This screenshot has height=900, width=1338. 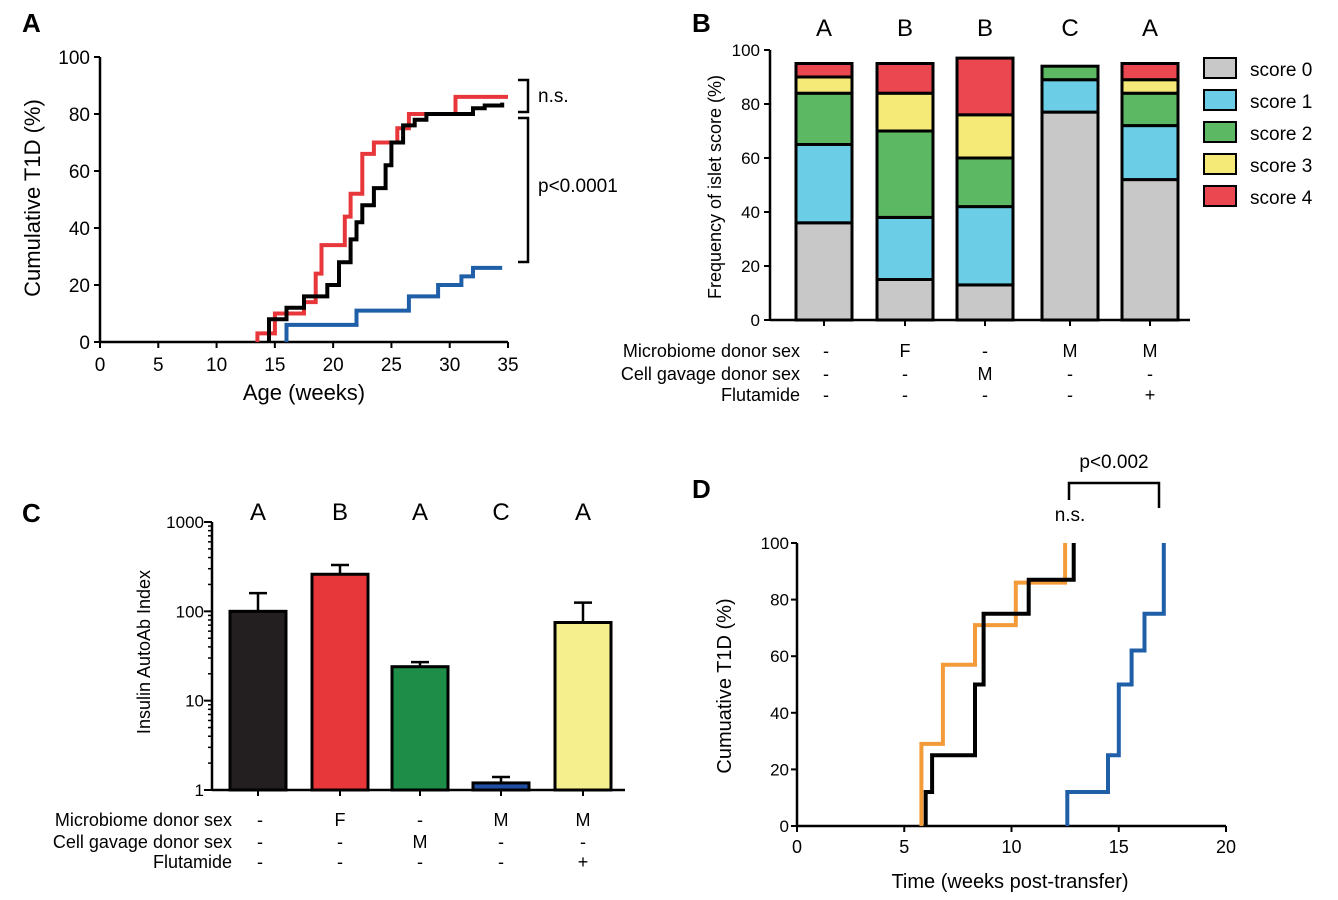 I want to click on panel-letter-b: B, so click(x=701, y=23).